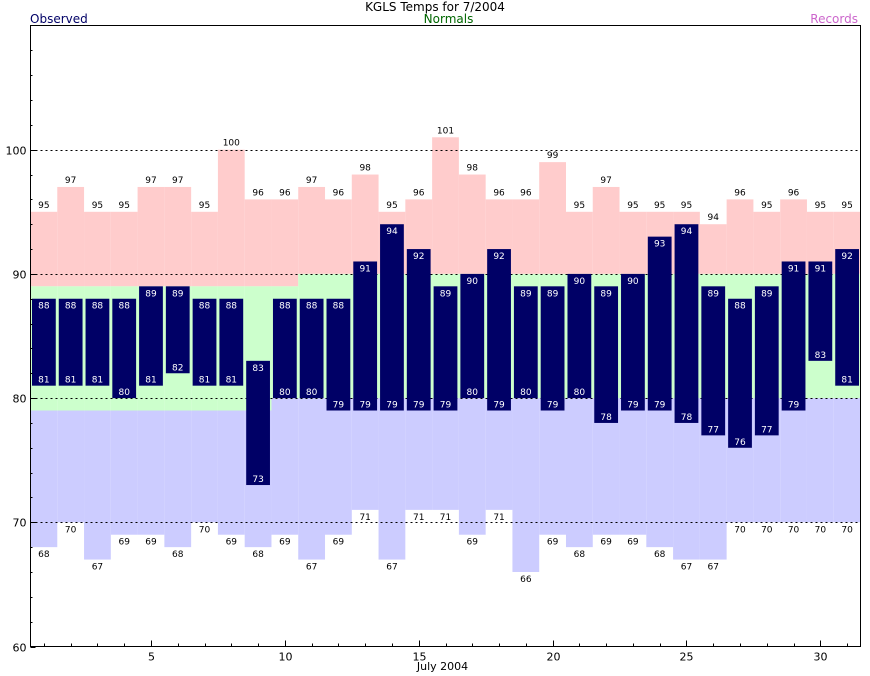 The image size is (870, 676). I want to click on record-high-label: 94, so click(714, 218).